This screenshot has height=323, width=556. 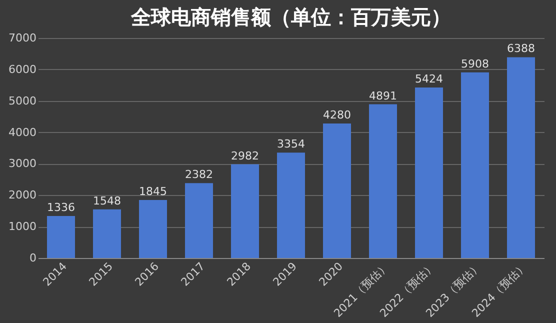 What do you see at coordinates (291, 144) in the screenshot?
I see `data-label: 3354` at bounding box center [291, 144].